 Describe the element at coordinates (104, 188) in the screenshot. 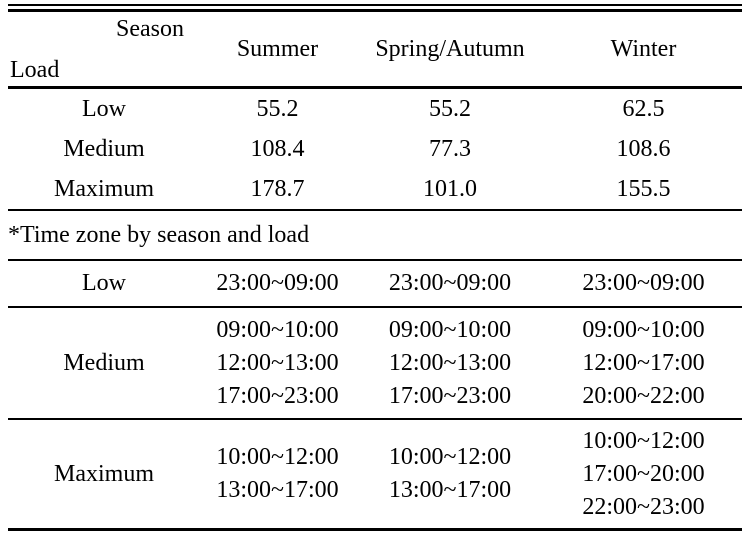

I see `row-label-maximum: Maximum` at that location.